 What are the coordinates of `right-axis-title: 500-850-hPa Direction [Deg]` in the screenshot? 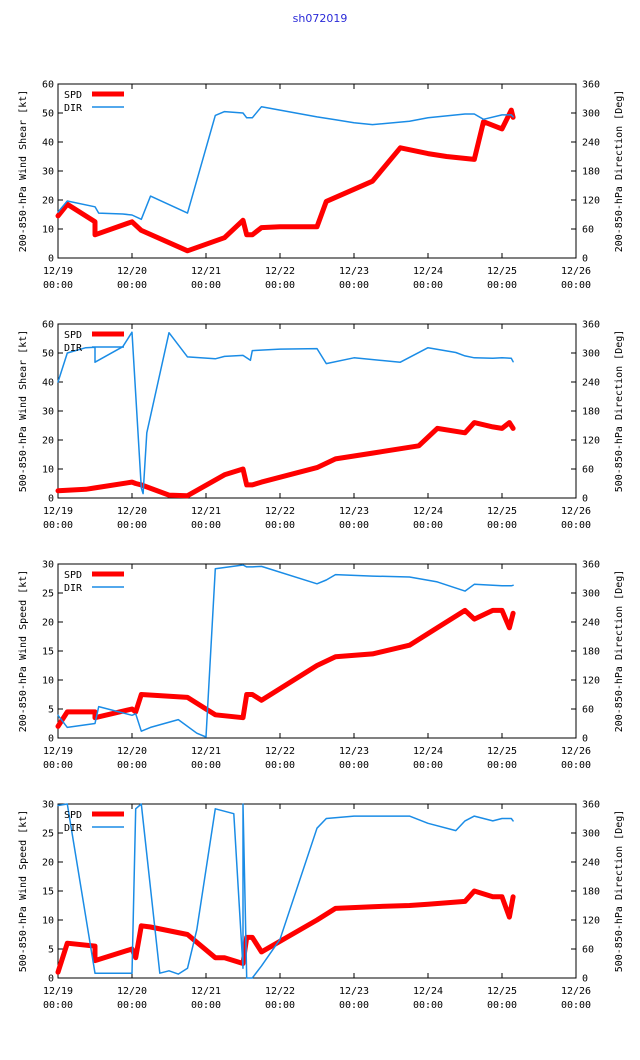 It's located at (619, 891).